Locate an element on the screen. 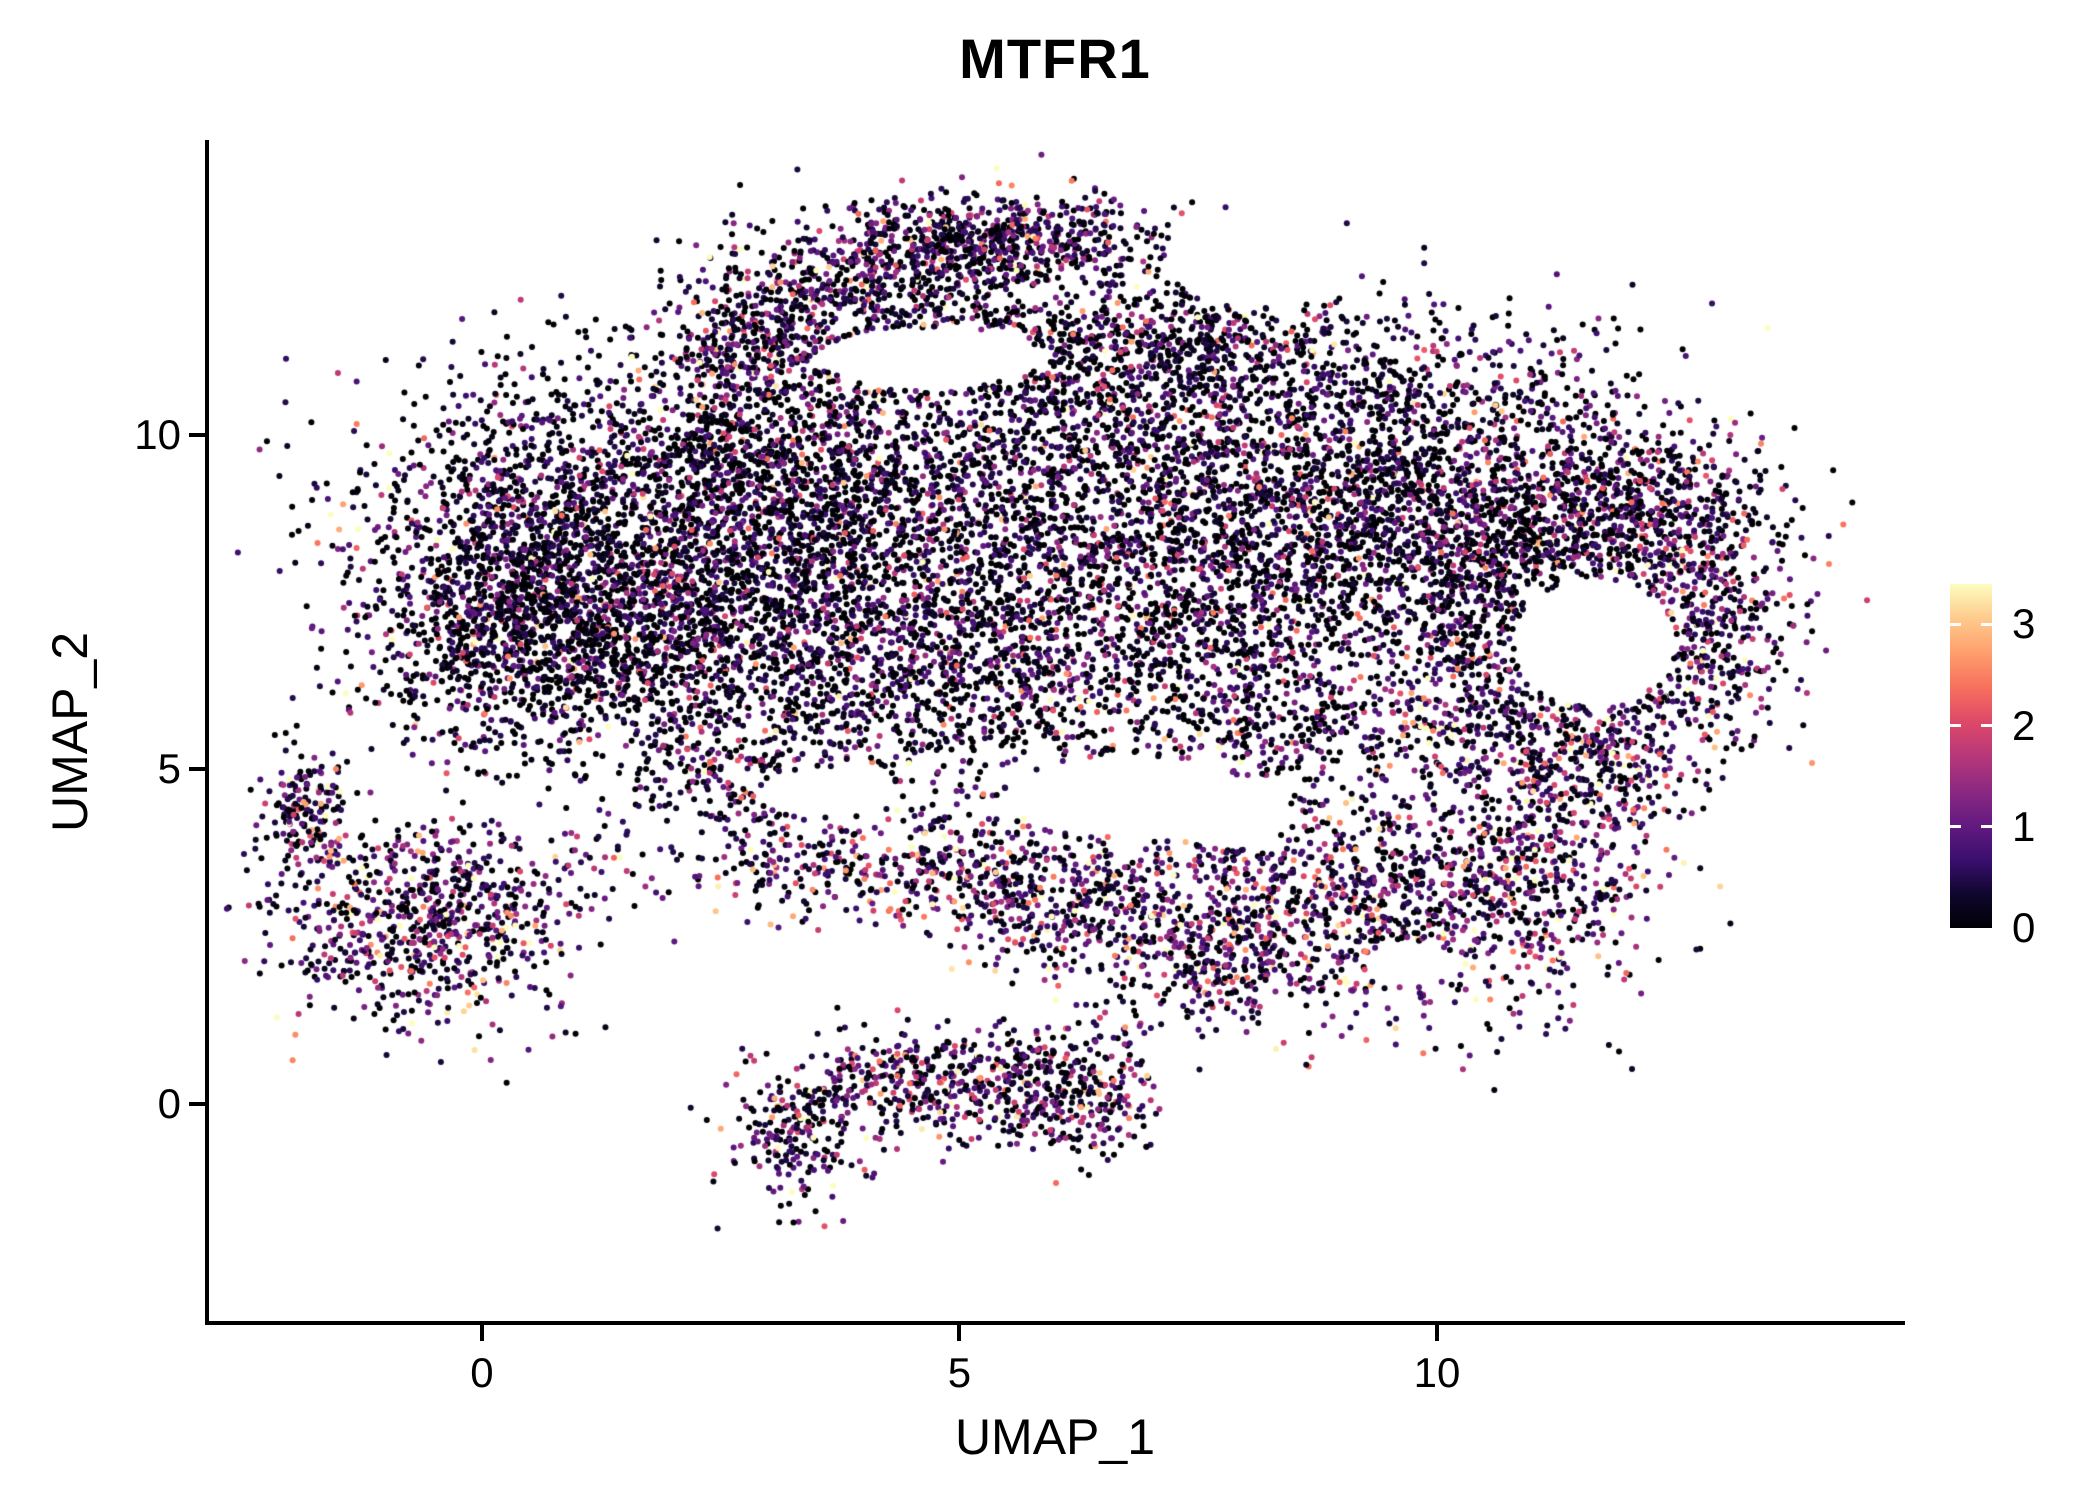 The width and height of the screenshot is (2100, 1500). colorbar-tick-label: 1 is located at coordinates (2024, 826).